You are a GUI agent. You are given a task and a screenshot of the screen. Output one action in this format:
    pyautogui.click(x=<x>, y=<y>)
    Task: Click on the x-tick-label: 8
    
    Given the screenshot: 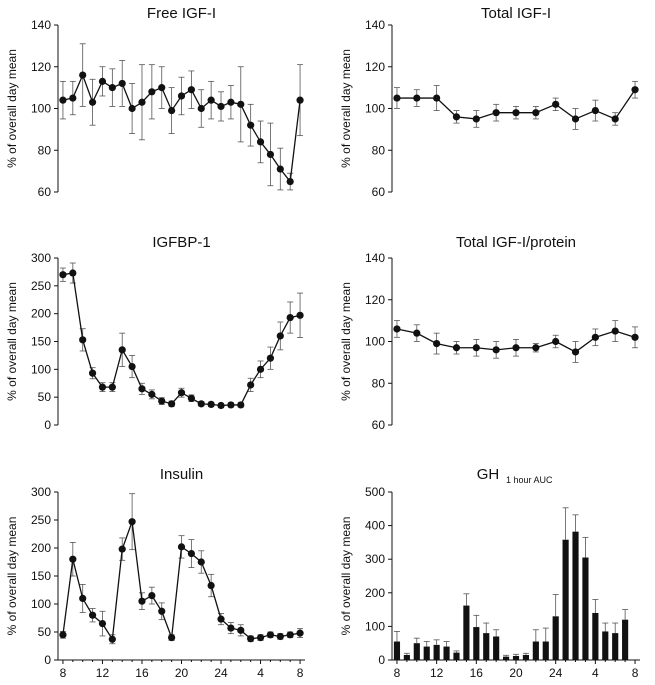 What is the action you would take?
    pyautogui.click(x=635, y=673)
    